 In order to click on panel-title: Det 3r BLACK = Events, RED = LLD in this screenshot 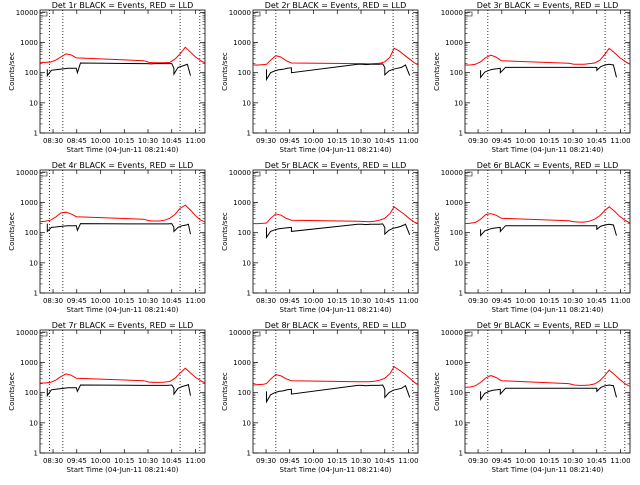, I will do `click(548, 5)`.